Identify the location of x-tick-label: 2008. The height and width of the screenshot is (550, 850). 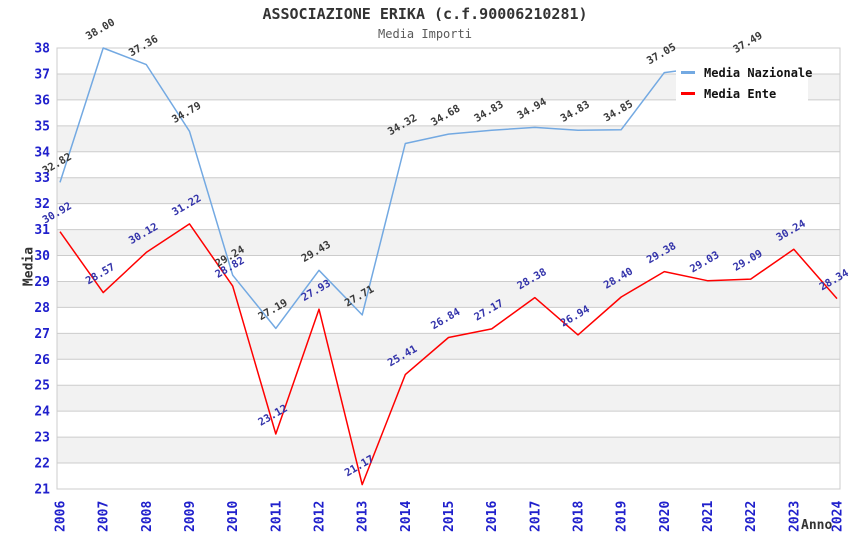
(147, 516).